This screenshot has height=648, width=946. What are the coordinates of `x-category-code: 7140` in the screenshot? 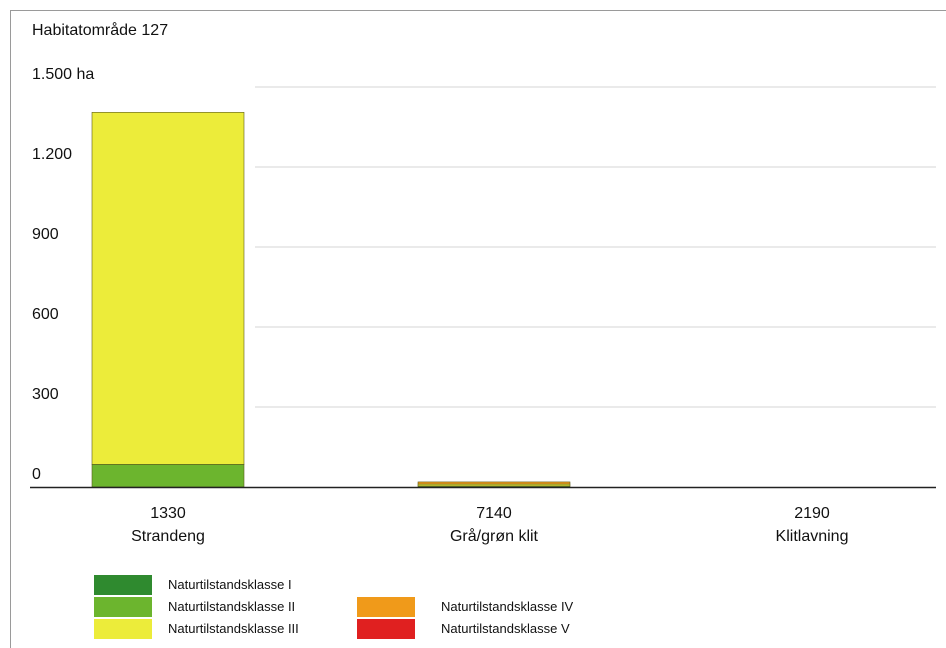 It's located at (494, 513).